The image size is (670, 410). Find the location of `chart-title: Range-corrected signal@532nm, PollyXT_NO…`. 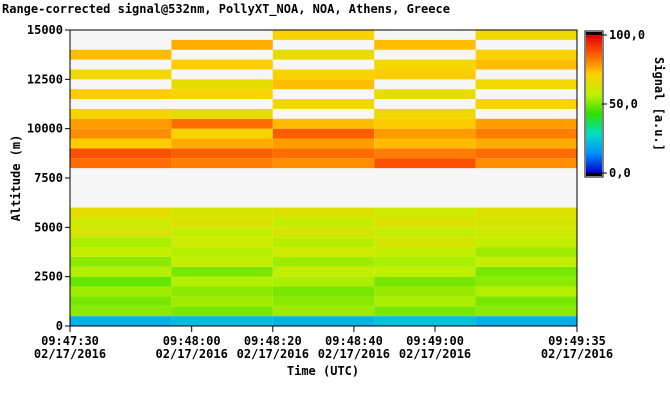

chart-title: Range-corrected signal@532nm, PollyXT_NO… is located at coordinates (226, 9).